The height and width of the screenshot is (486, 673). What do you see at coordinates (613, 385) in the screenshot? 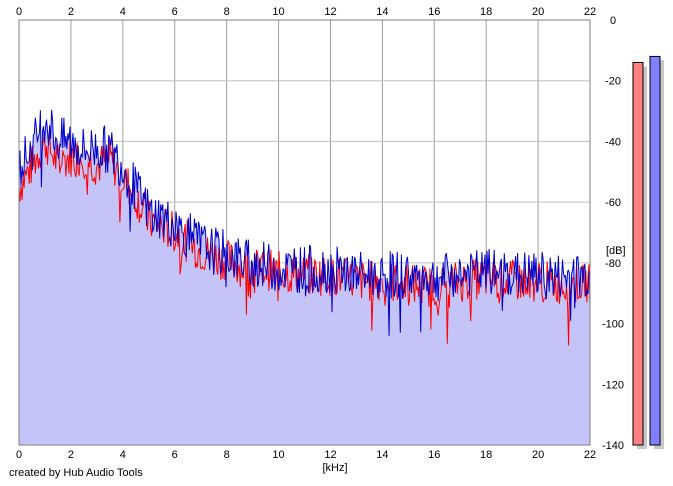
I see `y-tick-label-6: -120` at bounding box center [613, 385].